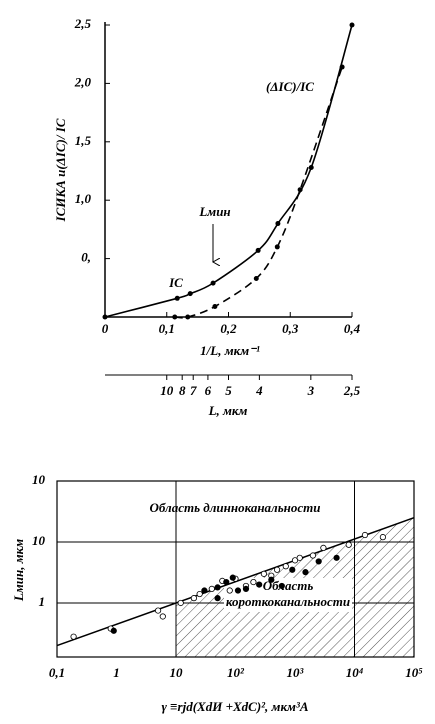  I want to click on curve, so click(258, 192).